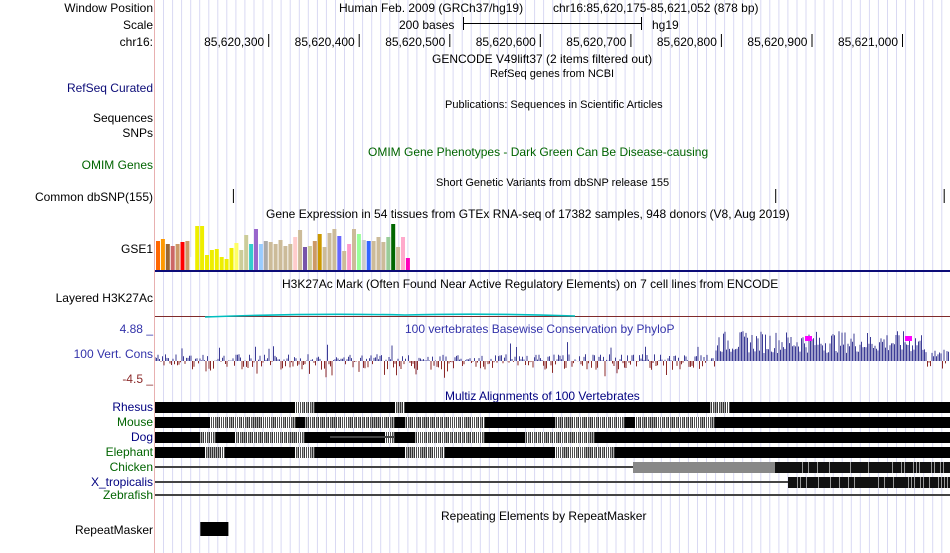 The image size is (950, 553). I want to click on gse1-label: GSE1, so click(136, 249).